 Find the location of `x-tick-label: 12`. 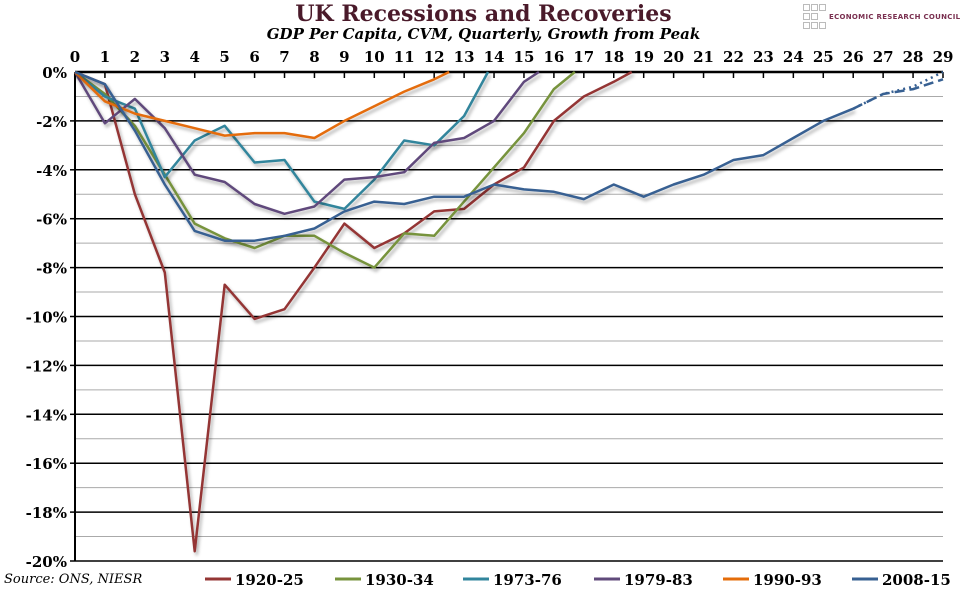

x-tick-label: 12 is located at coordinates (434, 57).